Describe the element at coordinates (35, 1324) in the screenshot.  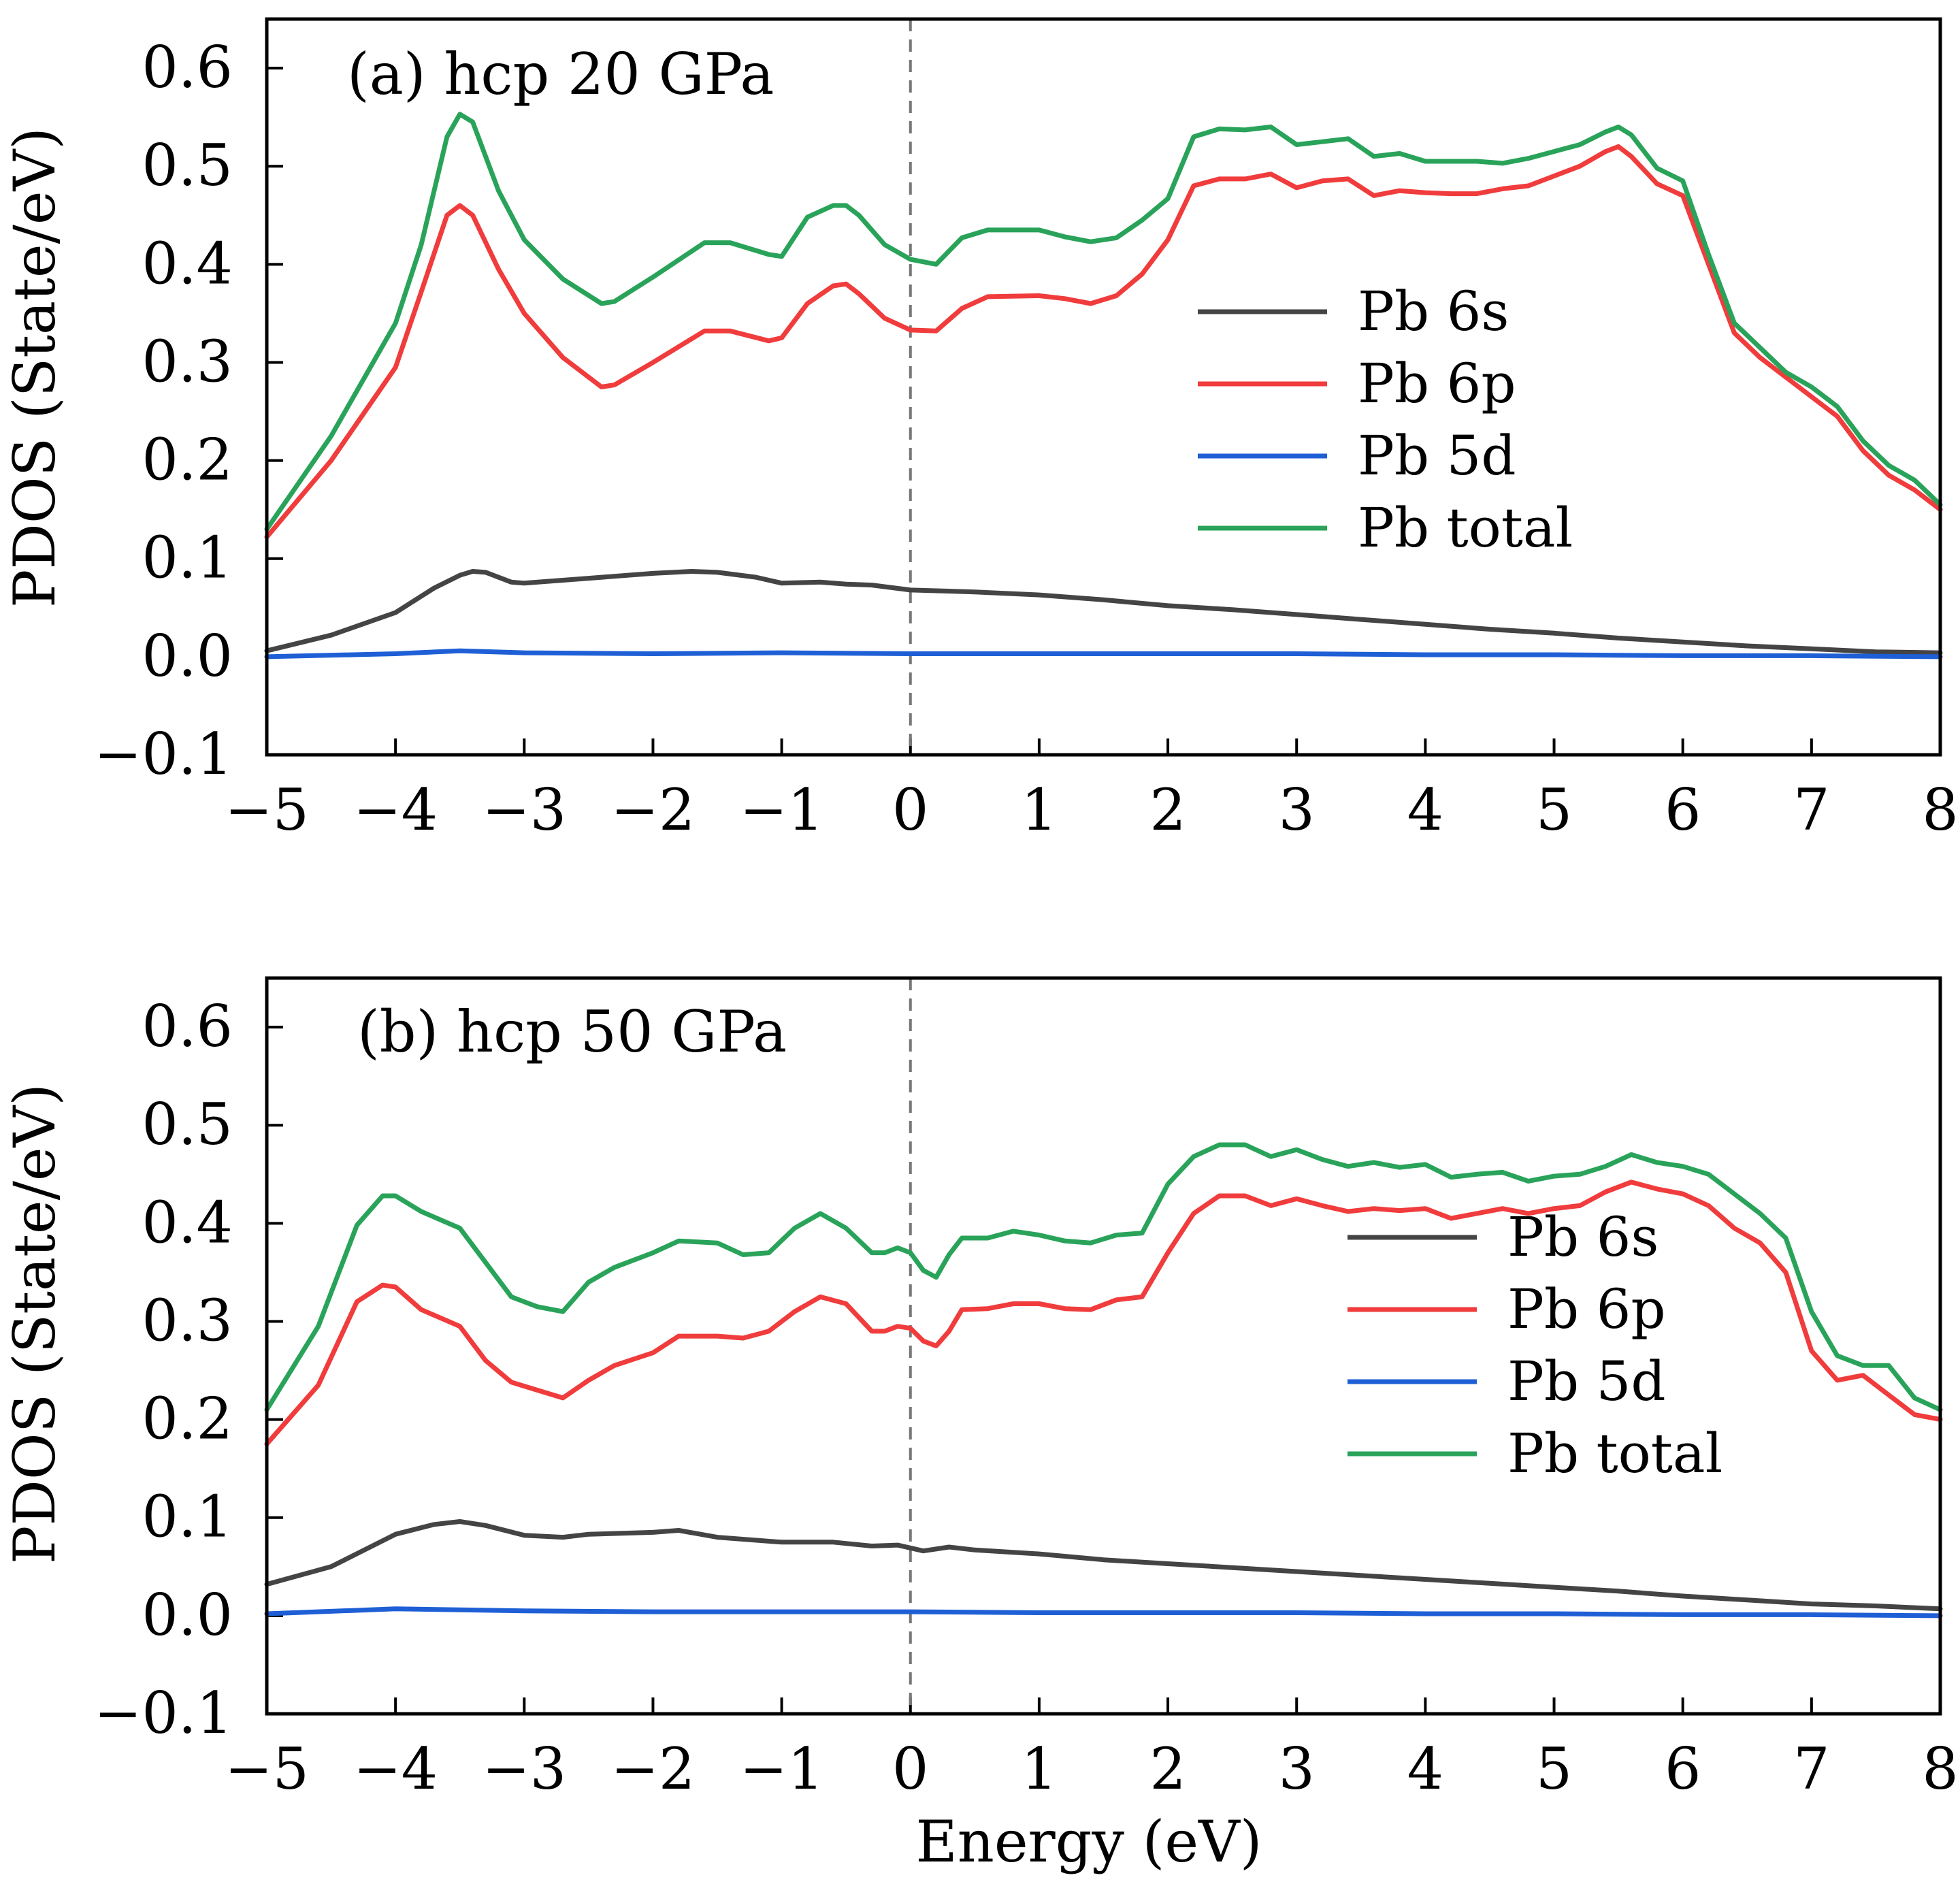
I see `y-axis-label-b: PDOS (State/eV)` at that location.